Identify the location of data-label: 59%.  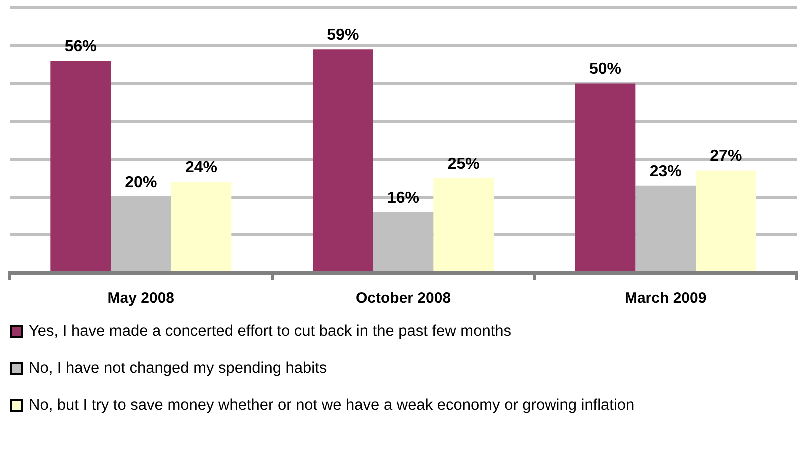
(343, 35).